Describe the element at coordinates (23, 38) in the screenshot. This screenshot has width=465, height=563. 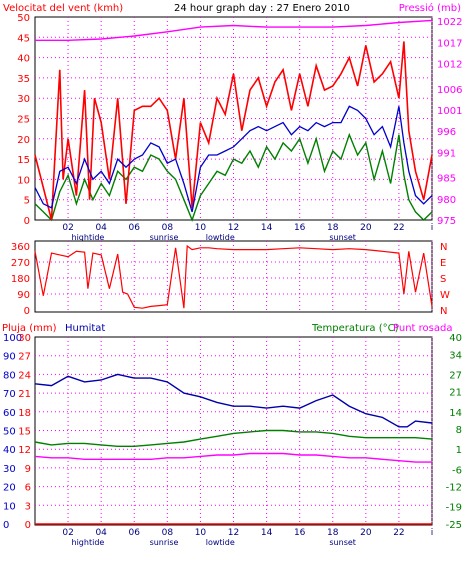
I see `wind-y-tick-label: 45` at that location.